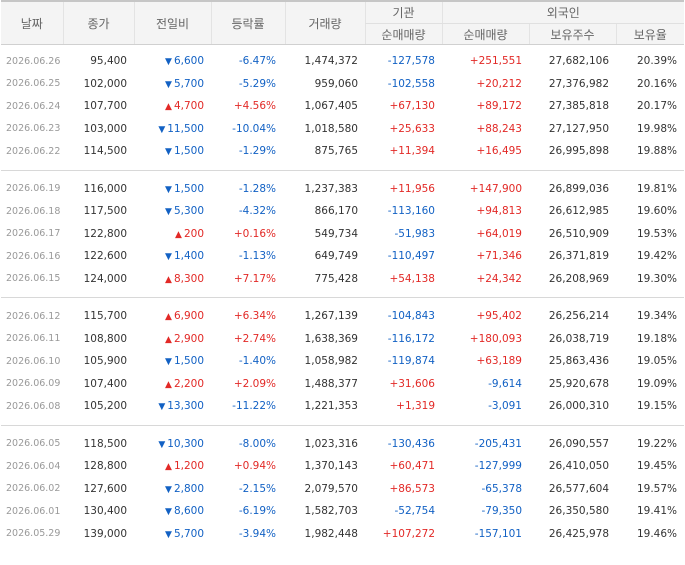  I want to click on cell-ratio: 19.05%, so click(657, 361).